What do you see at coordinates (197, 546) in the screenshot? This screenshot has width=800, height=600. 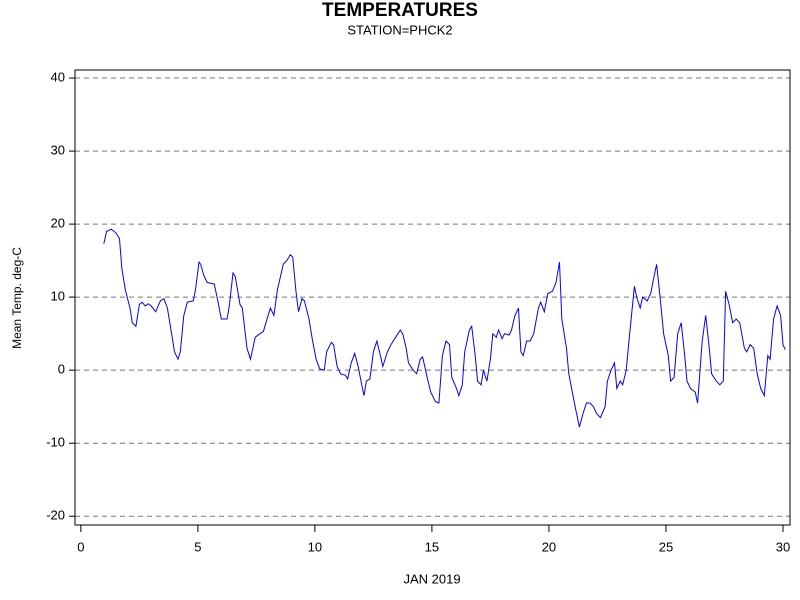 I see `x-tick-label: 5` at bounding box center [197, 546].